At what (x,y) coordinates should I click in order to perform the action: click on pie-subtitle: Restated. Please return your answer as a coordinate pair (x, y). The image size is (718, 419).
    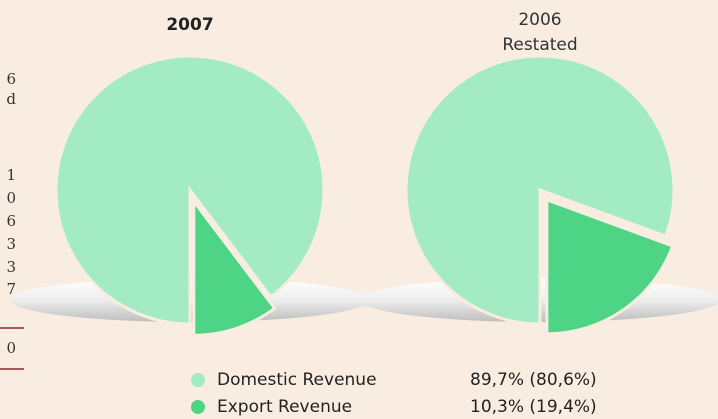
    Looking at the image, I should click on (539, 45).